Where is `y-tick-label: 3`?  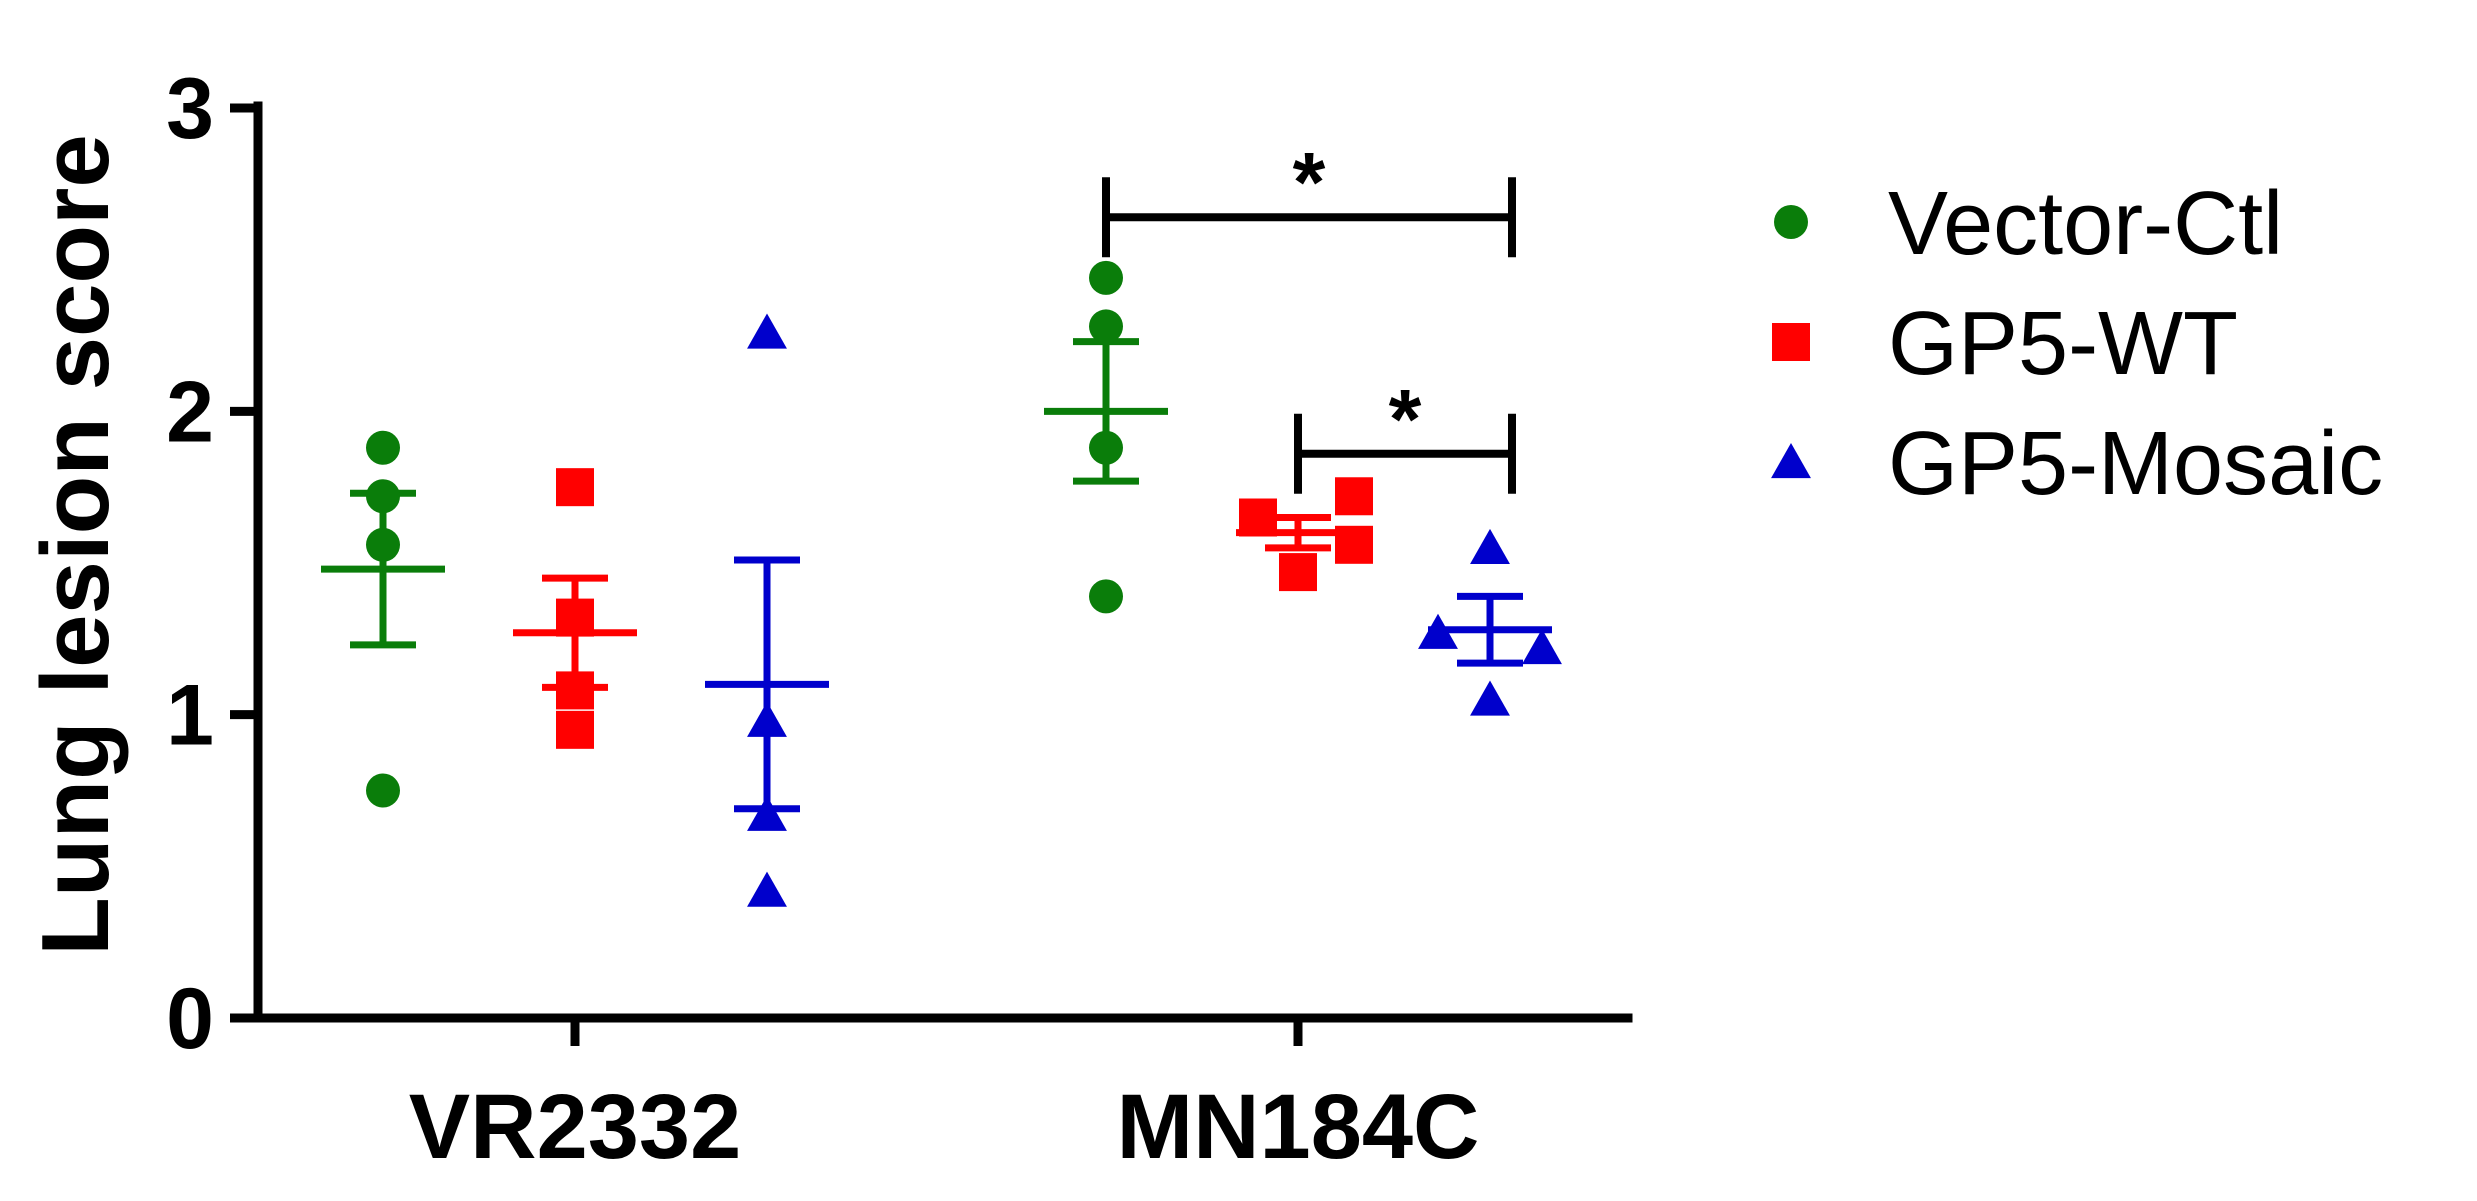 y-tick-label: 3 is located at coordinates (190, 109).